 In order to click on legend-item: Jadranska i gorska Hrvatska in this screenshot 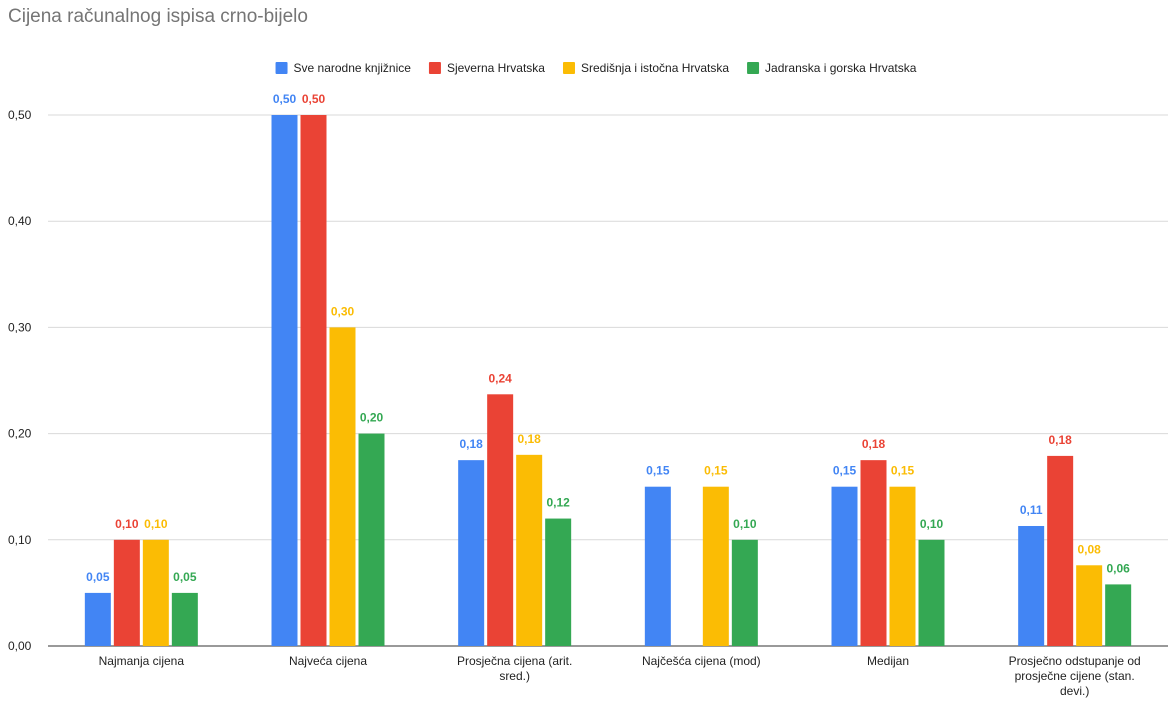, I will do `click(832, 68)`.